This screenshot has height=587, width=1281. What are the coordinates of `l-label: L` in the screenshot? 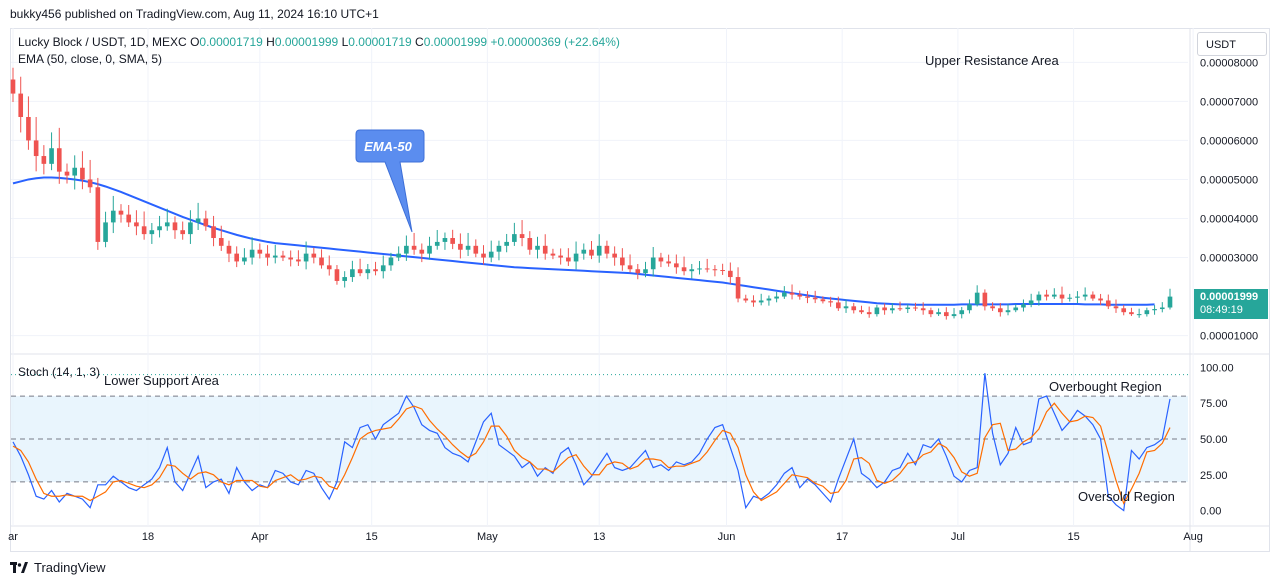 It's located at (345, 42).